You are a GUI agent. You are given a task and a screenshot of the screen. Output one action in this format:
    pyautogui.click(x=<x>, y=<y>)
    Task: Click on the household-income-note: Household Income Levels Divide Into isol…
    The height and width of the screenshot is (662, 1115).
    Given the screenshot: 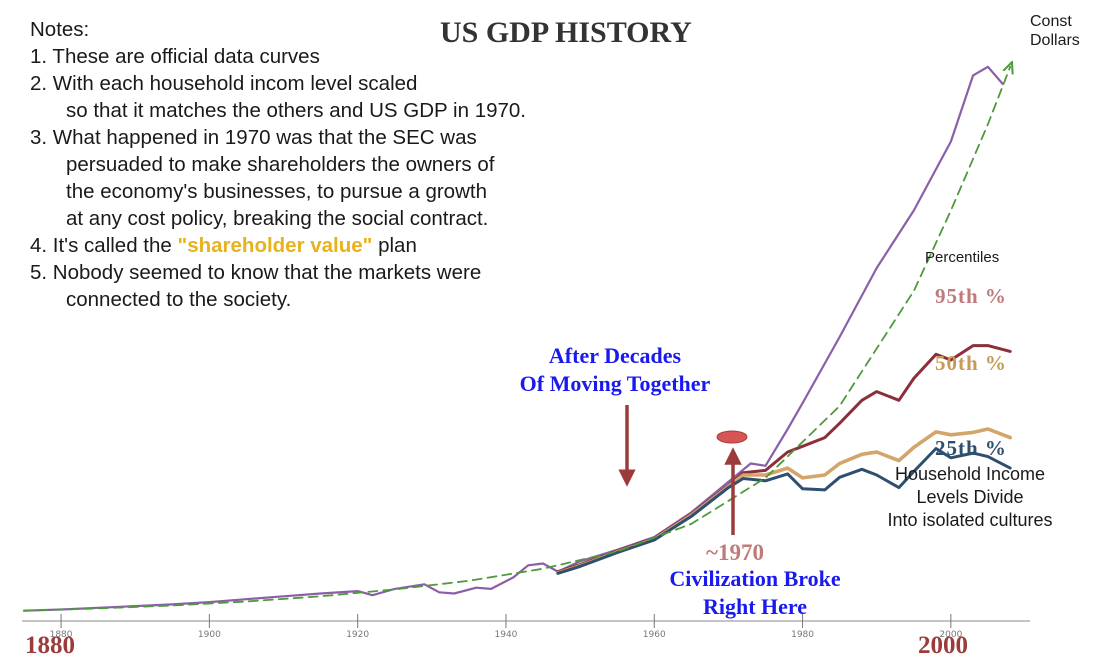 What is the action you would take?
    pyautogui.click(x=970, y=497)
    